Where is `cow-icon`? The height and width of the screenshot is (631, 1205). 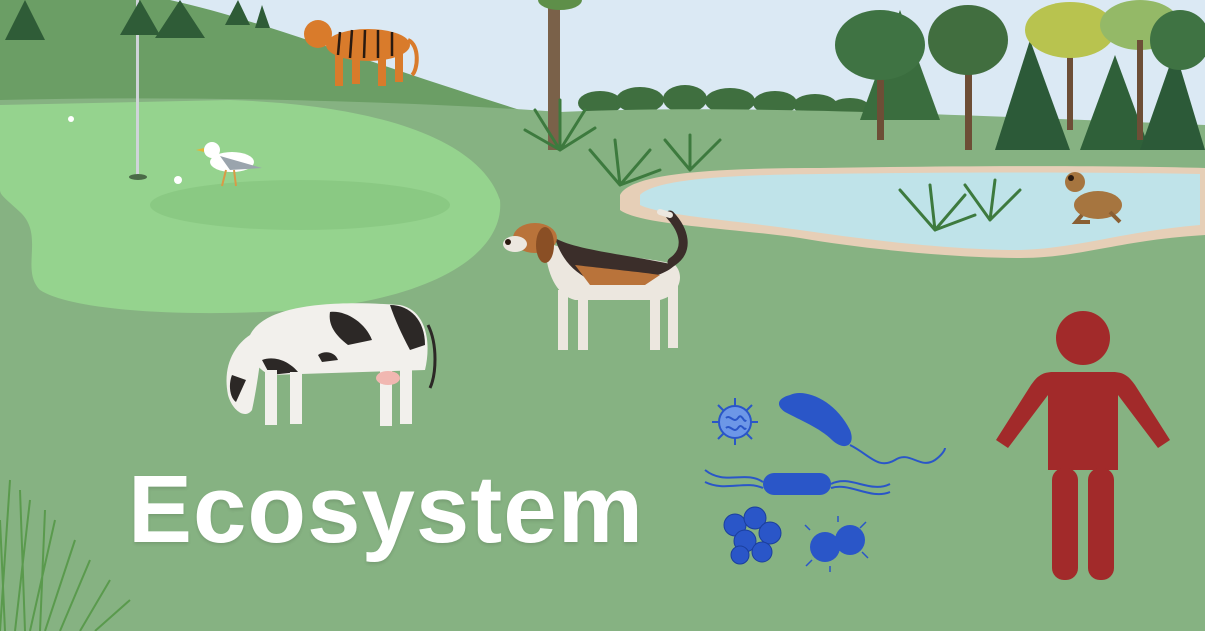
cow-icon is located at coordinates (331, 364).